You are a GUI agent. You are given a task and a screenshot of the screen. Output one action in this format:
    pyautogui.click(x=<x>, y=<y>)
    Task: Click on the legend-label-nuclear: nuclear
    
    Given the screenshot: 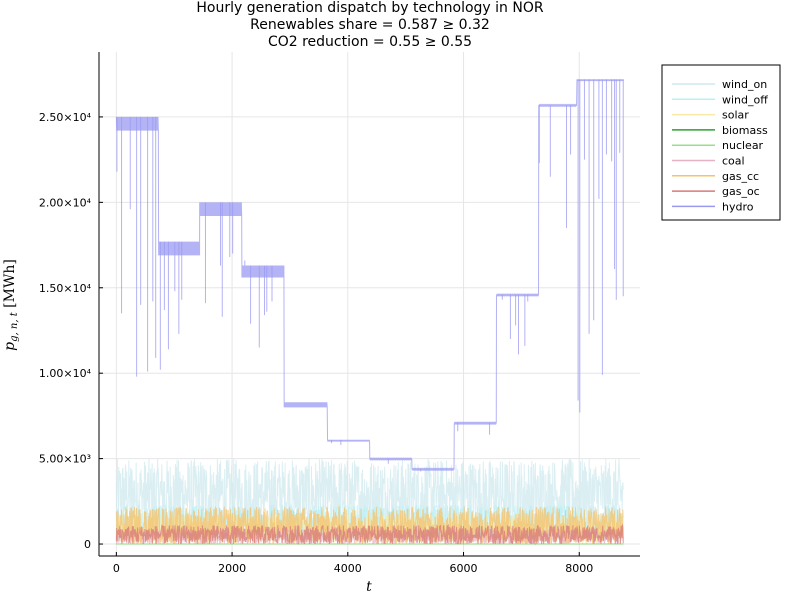 What is the action you would take?
    pyautogui.click(x=743, y=145)
    